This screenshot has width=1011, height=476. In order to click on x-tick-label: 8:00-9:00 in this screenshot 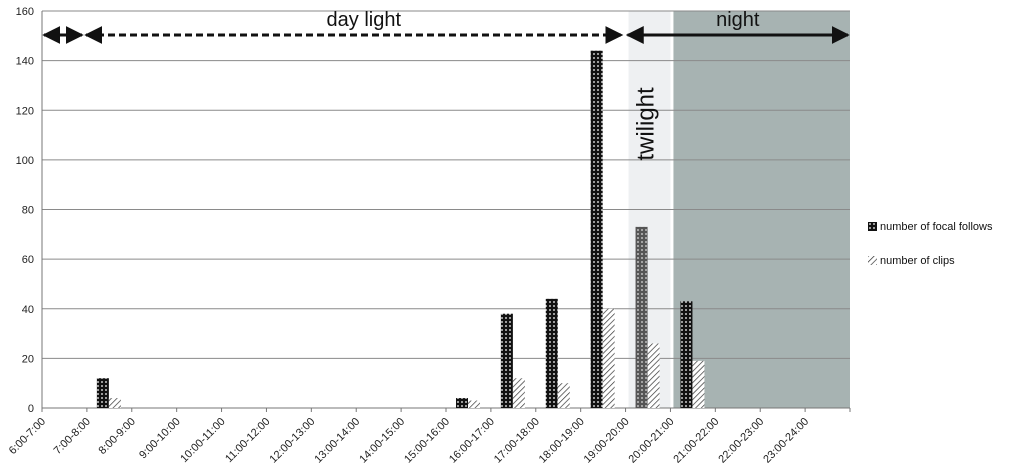, I will do `click(117, 436)`.